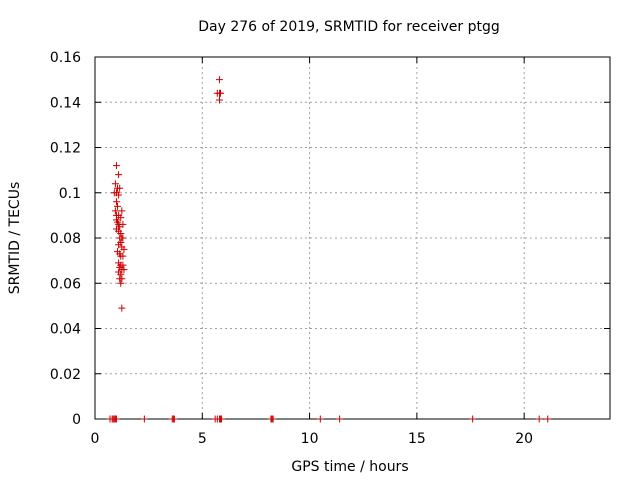 The image size is (640, 480). I want to click on y-axis-label: SRMTID / TECUs, so click(15, 238).